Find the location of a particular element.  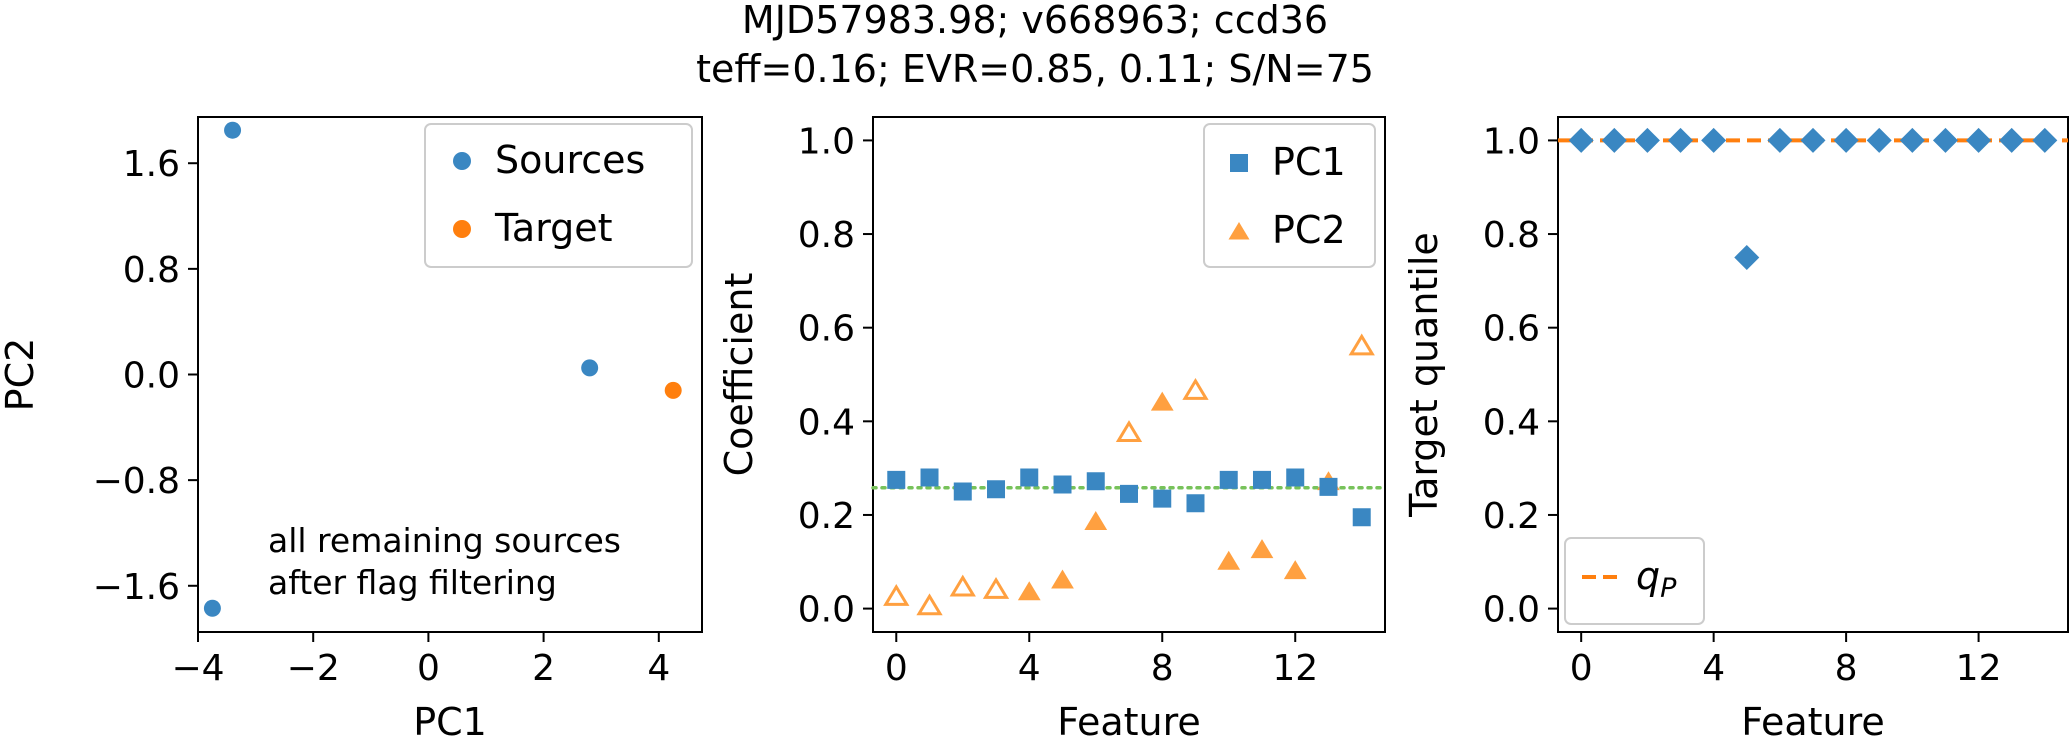

y-tick-label: 1.6 is located at coordinates (151, 164).